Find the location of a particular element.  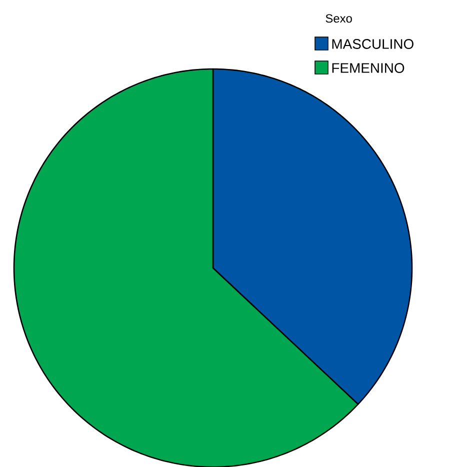

legend-title: Sexo is located at coordinates (339, 18).